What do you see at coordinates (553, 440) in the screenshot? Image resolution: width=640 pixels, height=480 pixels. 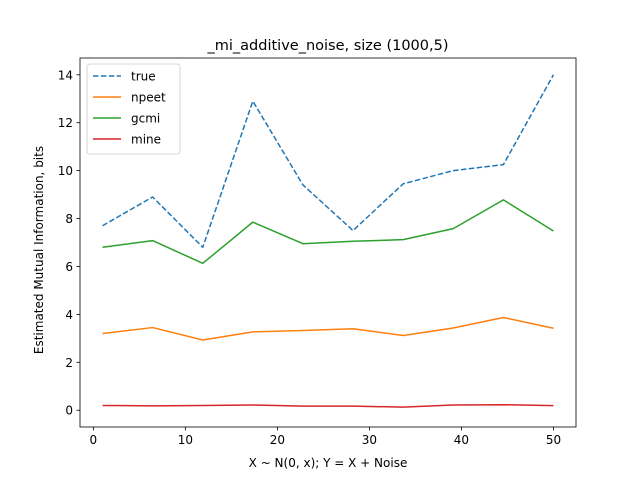 I see `x-tick-label: 50` at bounding box center [553, 440].